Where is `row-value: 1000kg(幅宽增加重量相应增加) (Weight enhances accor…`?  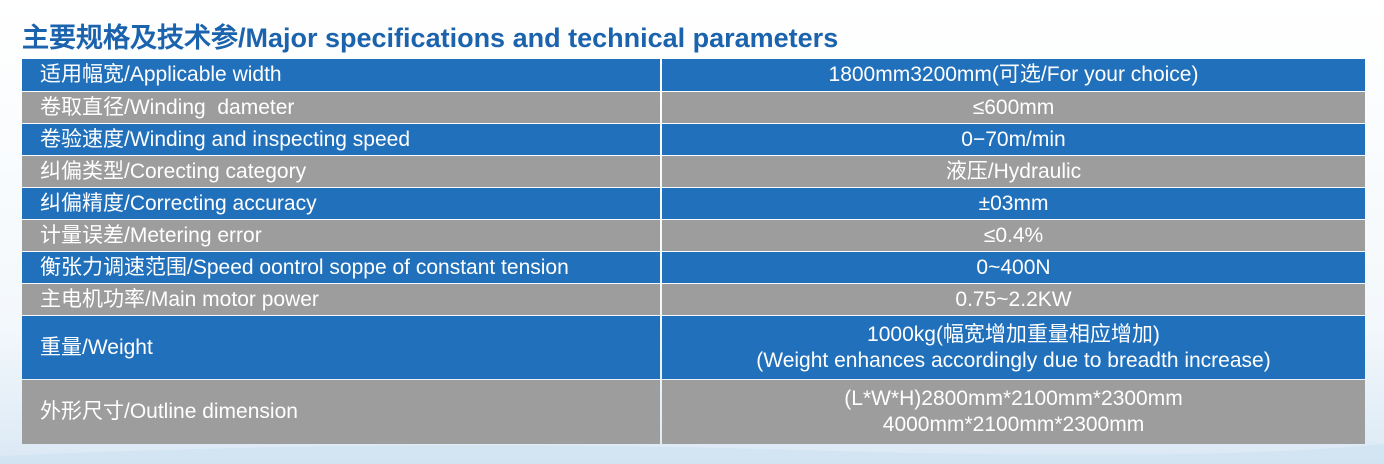 row-value: 1000kg(幅宽增加重量相应增加) (Weight enhances accor… is located at coordinates (1013, 347).